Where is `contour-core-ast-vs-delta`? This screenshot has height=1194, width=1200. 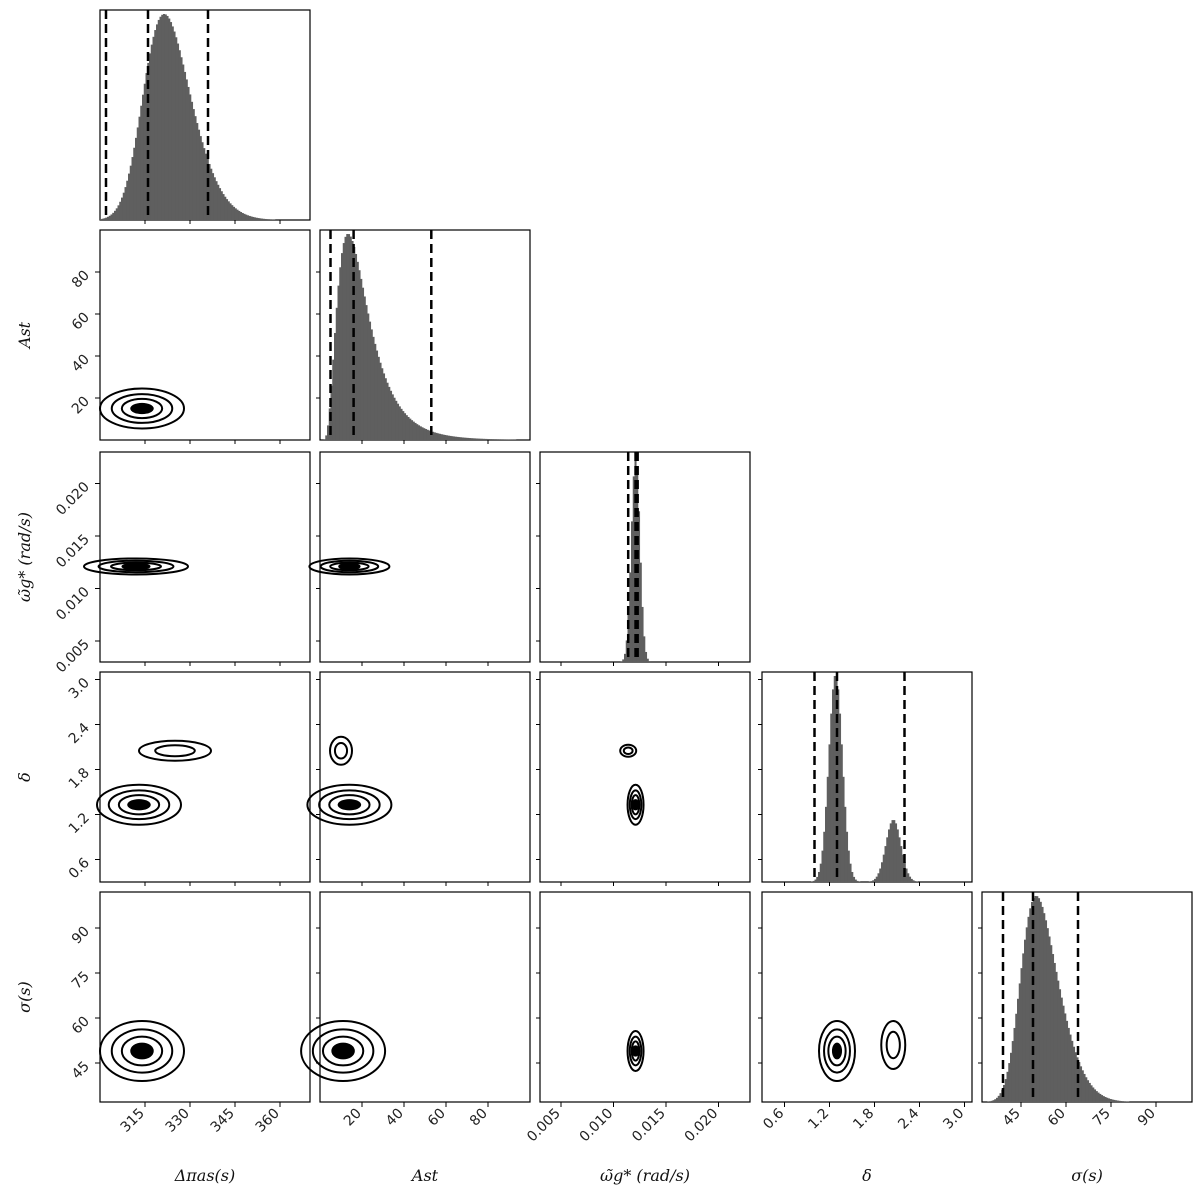 contour-core-ast-vs-delta is located at coordinates (349, 805).